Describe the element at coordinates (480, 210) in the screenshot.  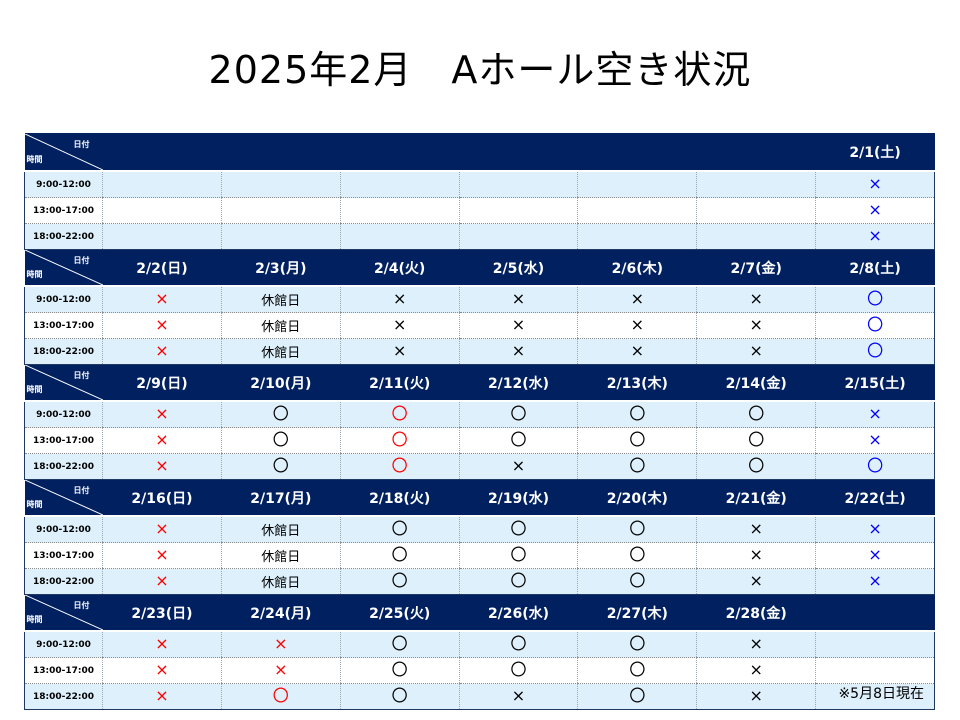
I see `time-slot-row: 13:00-17:00 ×` at that location.